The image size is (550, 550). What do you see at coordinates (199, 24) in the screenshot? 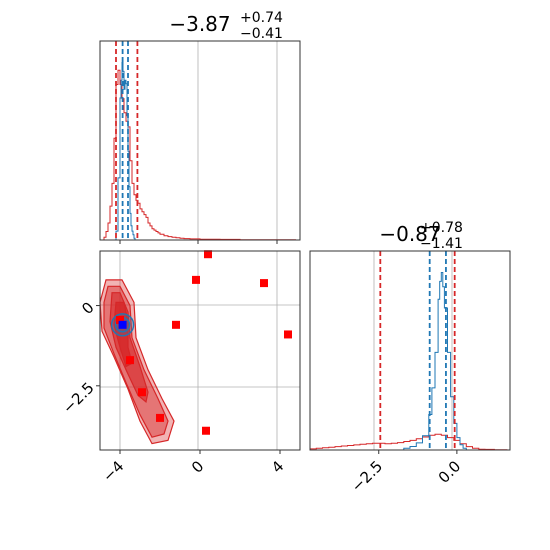
I see `hist-top-title: −3.87` at bounding box center [199, 24].